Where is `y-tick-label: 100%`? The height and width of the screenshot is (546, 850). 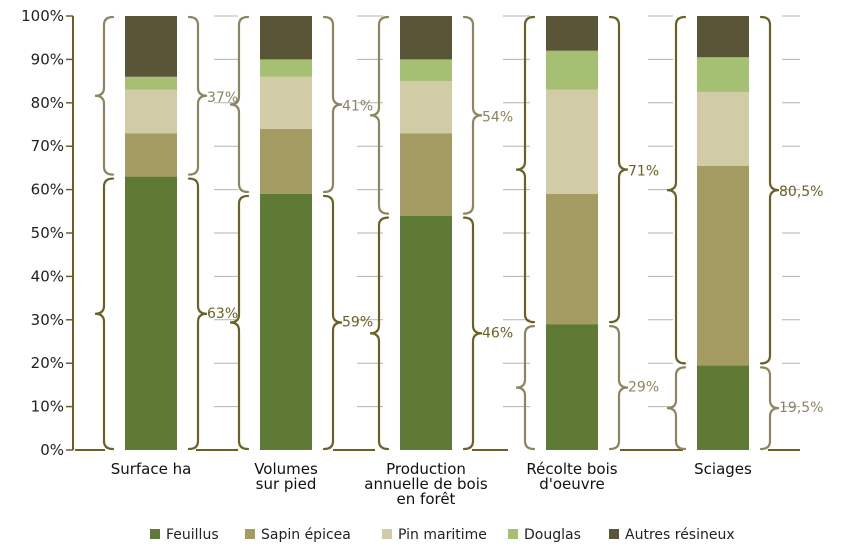
y-tick-label: 100% is located at coordinates (42, 16).